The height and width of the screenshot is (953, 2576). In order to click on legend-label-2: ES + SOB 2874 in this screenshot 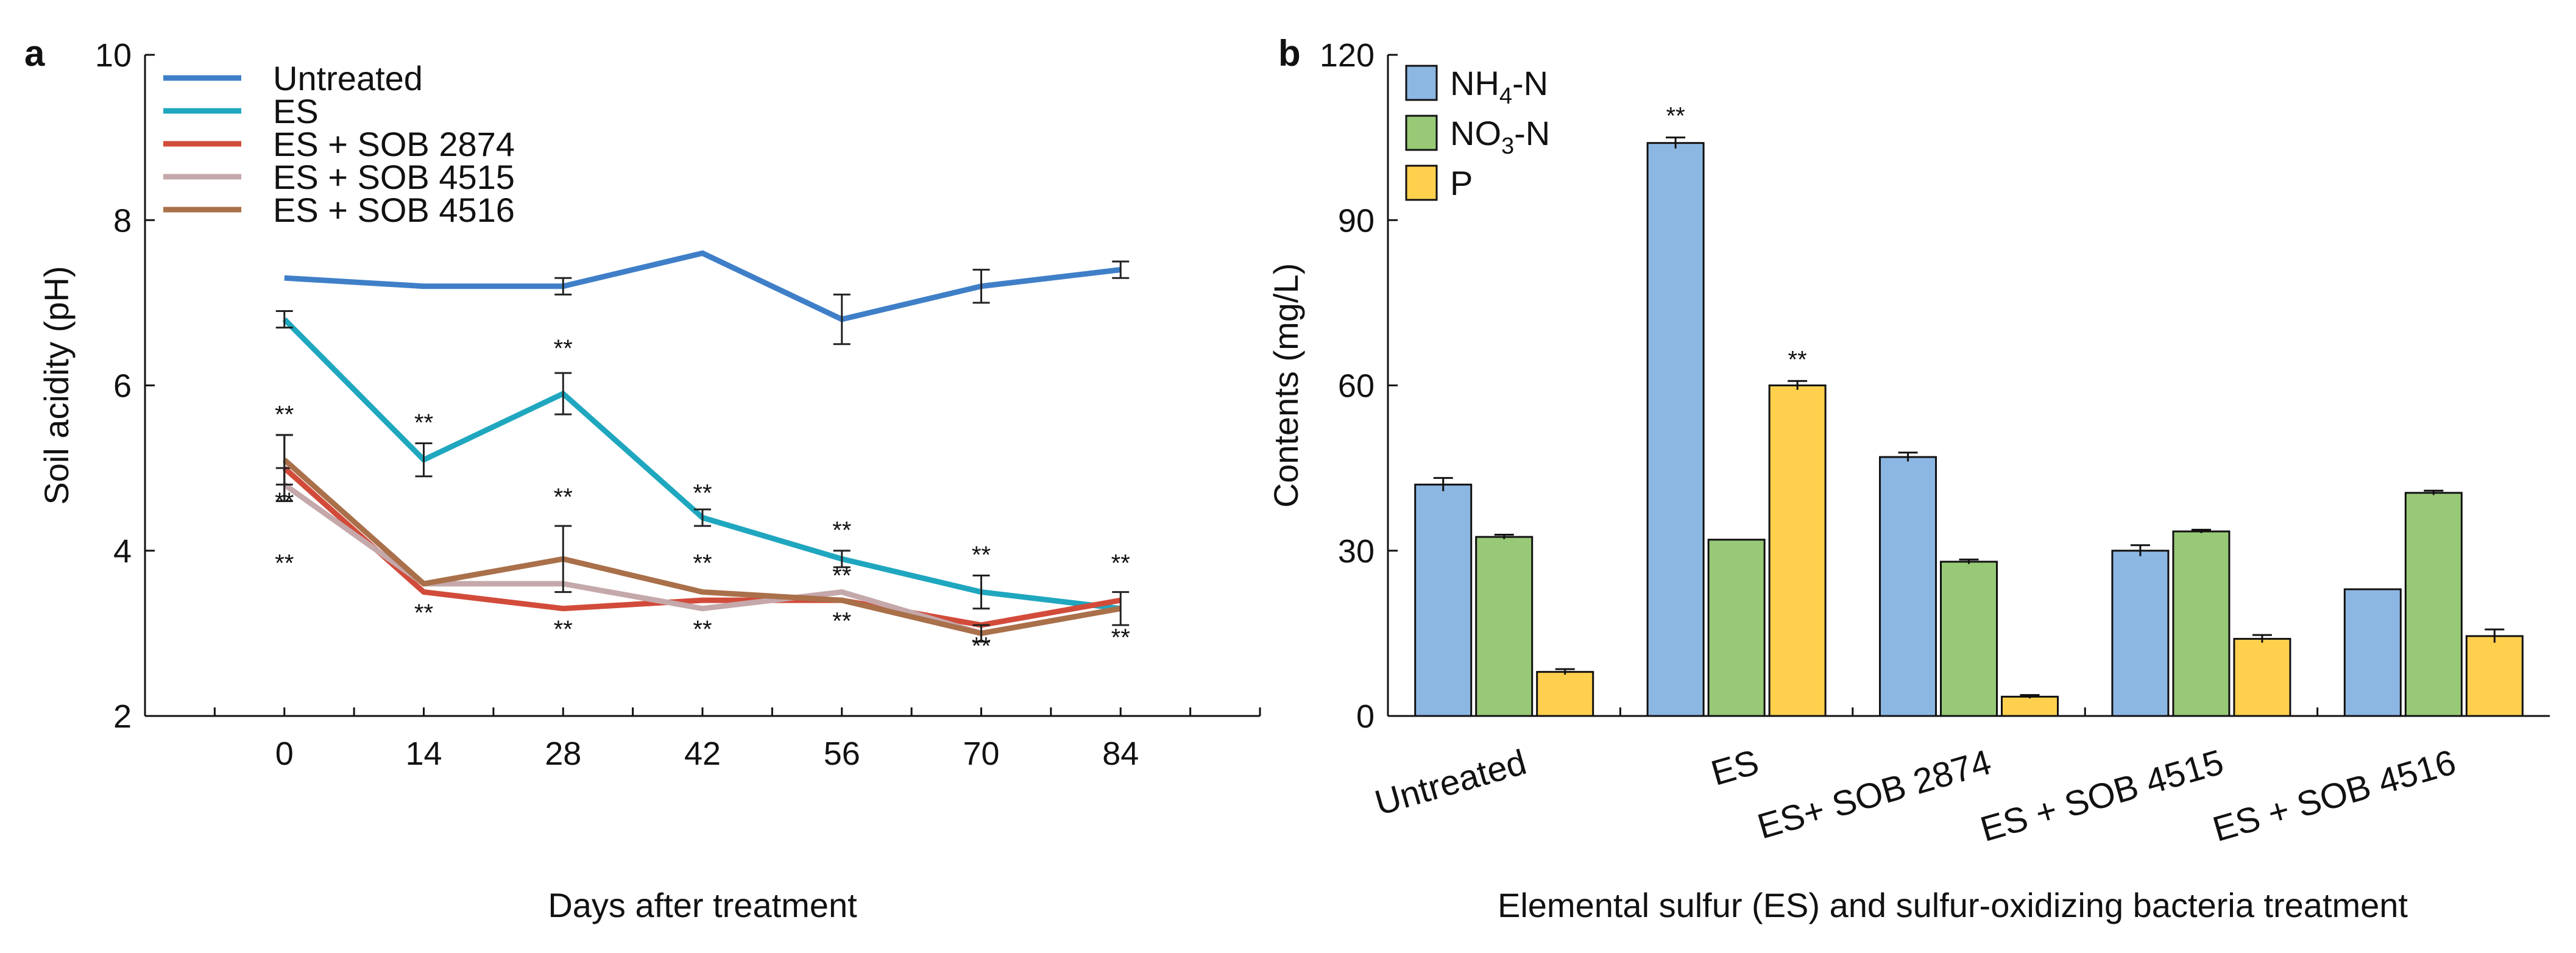, I will do `click(394, 144)`.